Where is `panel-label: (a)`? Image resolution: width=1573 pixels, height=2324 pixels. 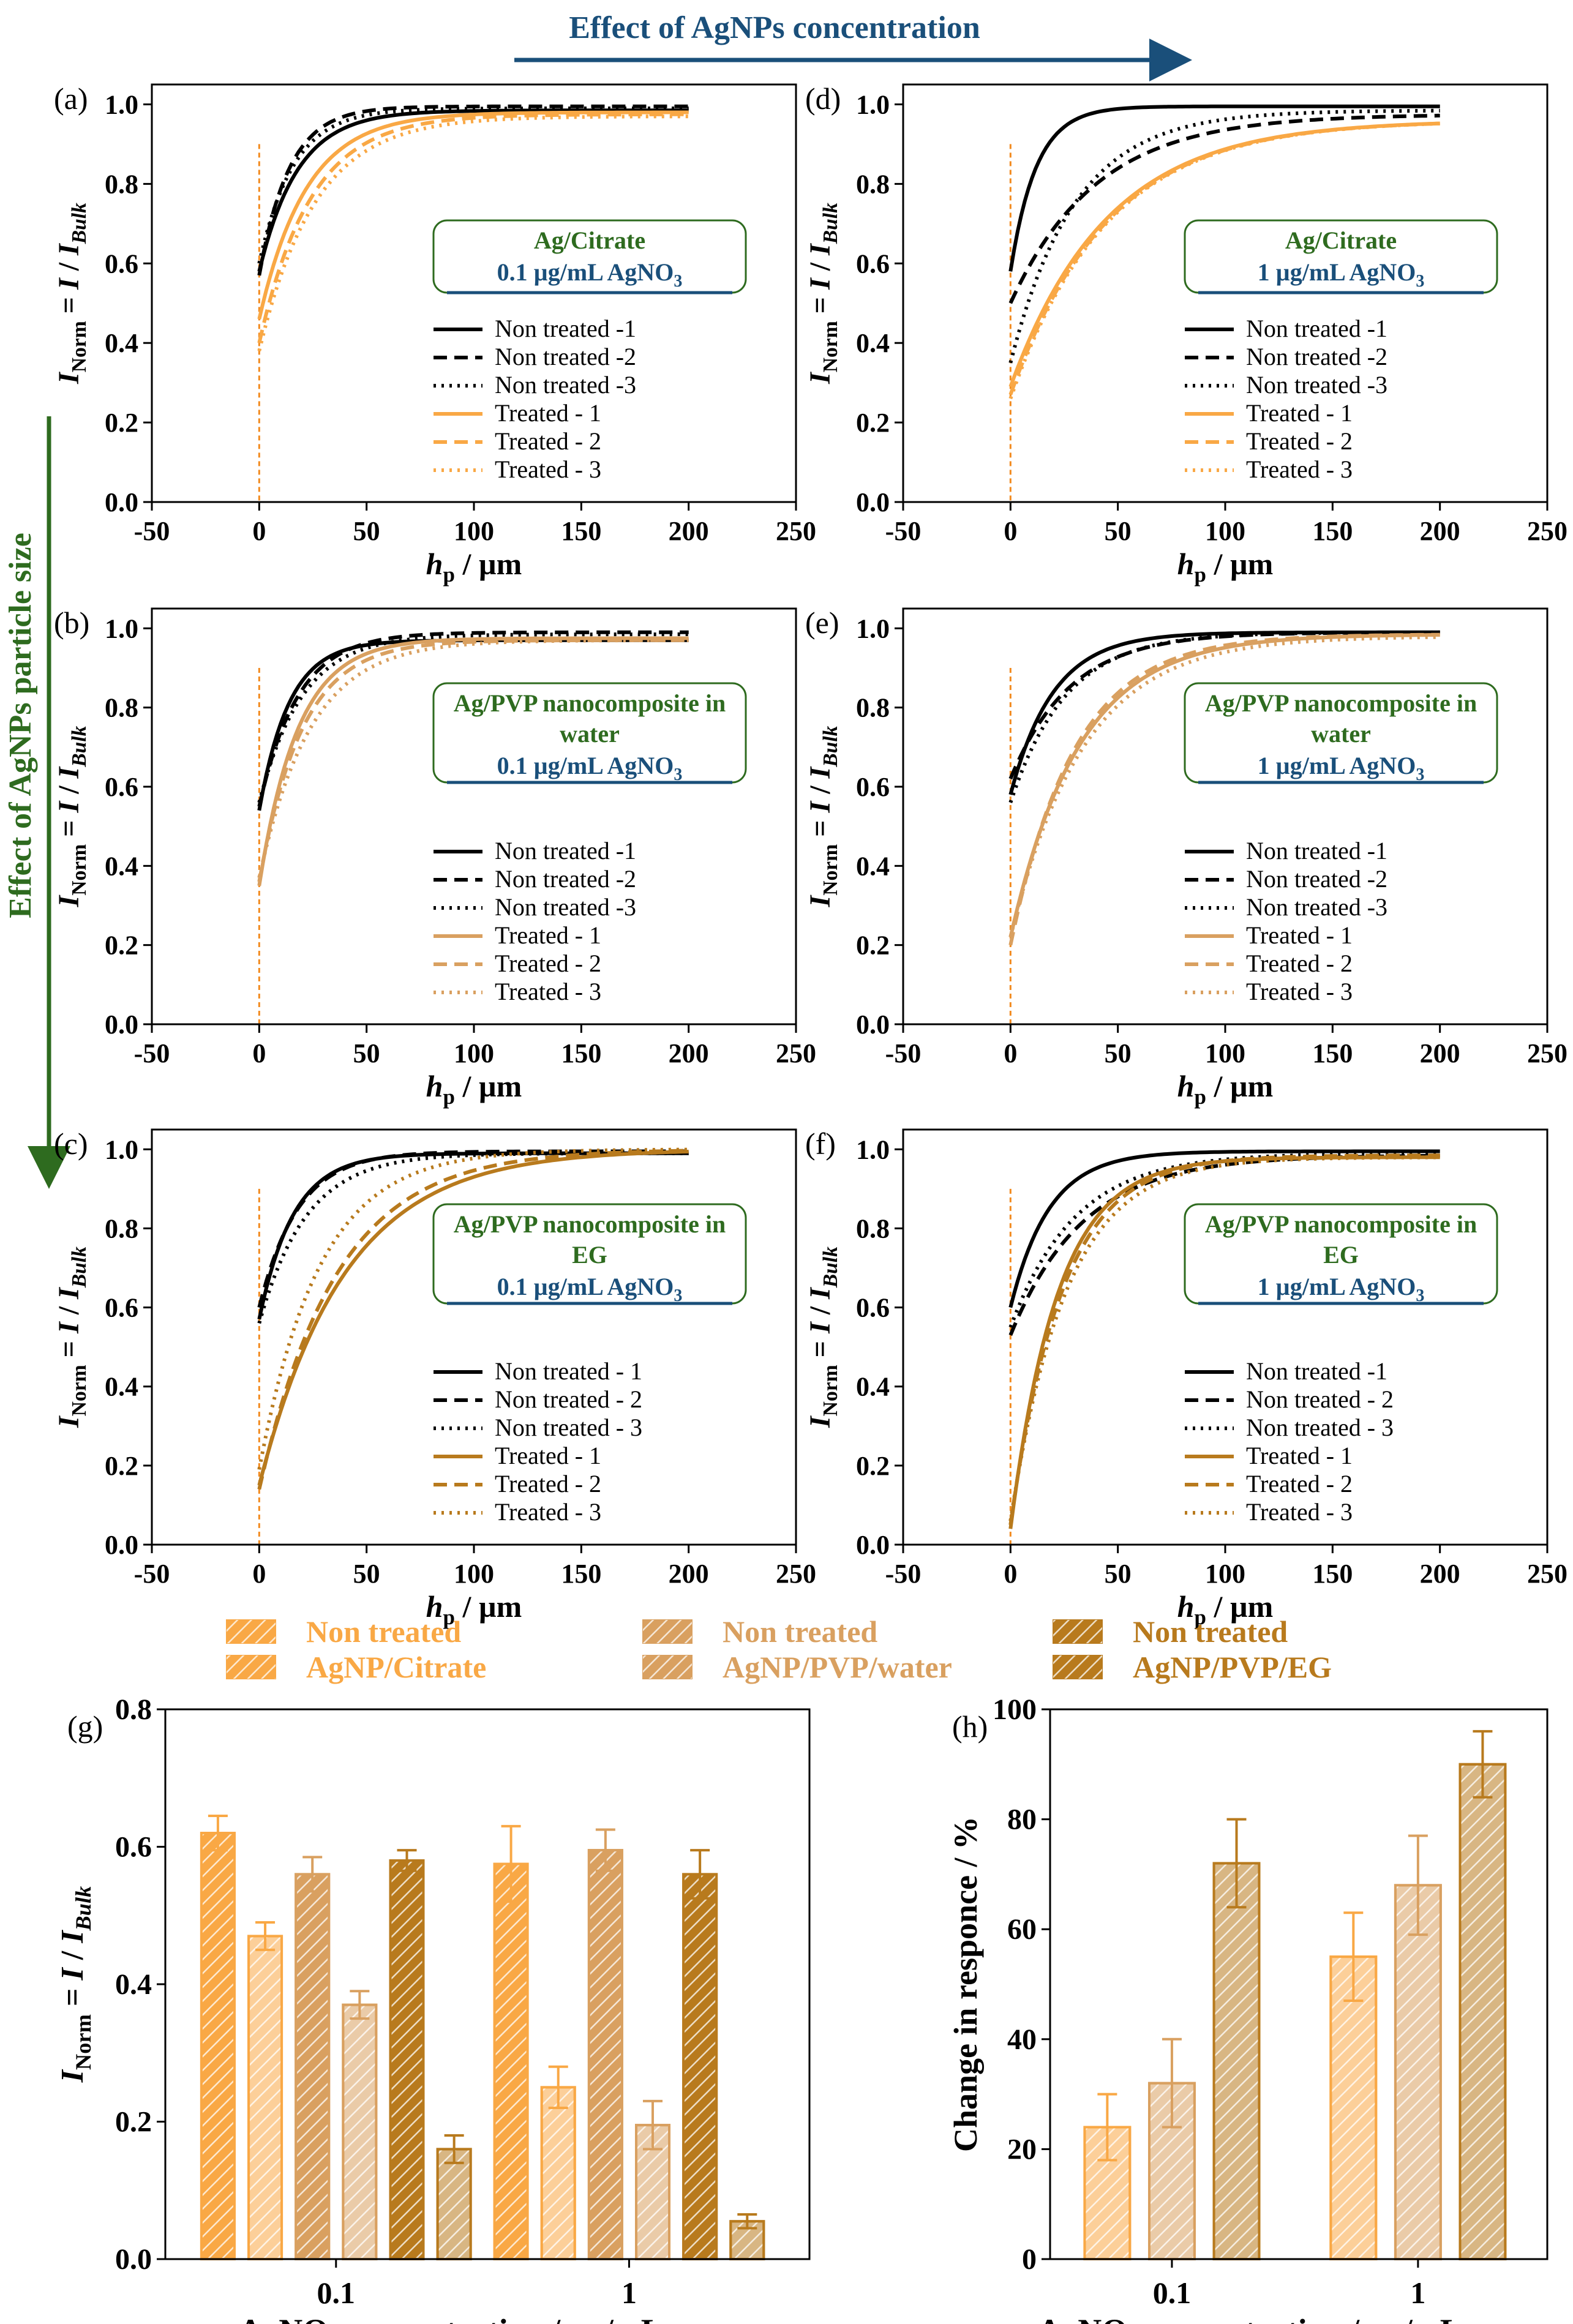 panel-label: (a) is located at coordinates (71, 98).